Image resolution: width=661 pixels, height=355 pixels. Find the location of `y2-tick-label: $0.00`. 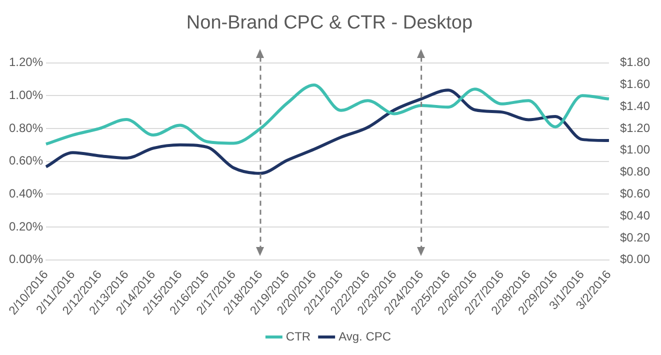

y2-tick-label: $0.00 is located at coordinates (635, 259).